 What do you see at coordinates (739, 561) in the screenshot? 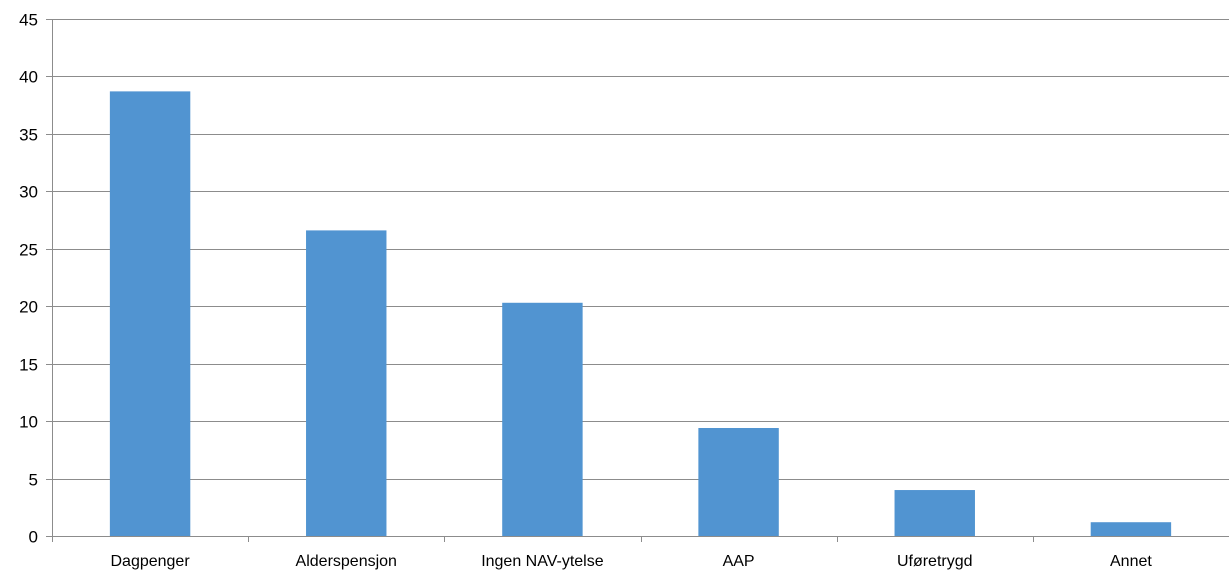
I see `x-tick-label: AAP` at bounding box center [739, 561].